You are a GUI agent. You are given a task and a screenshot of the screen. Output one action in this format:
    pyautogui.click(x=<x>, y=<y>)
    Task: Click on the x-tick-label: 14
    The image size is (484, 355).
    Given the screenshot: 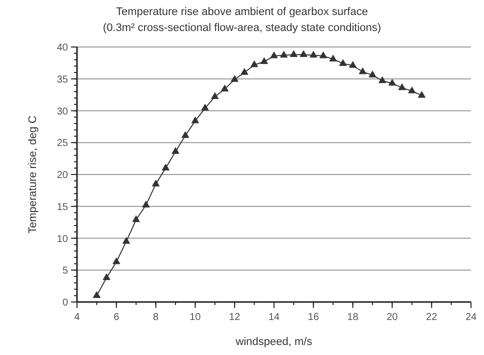 What is the action you would take?
    pyautogui.click(x=274, y=317)
    